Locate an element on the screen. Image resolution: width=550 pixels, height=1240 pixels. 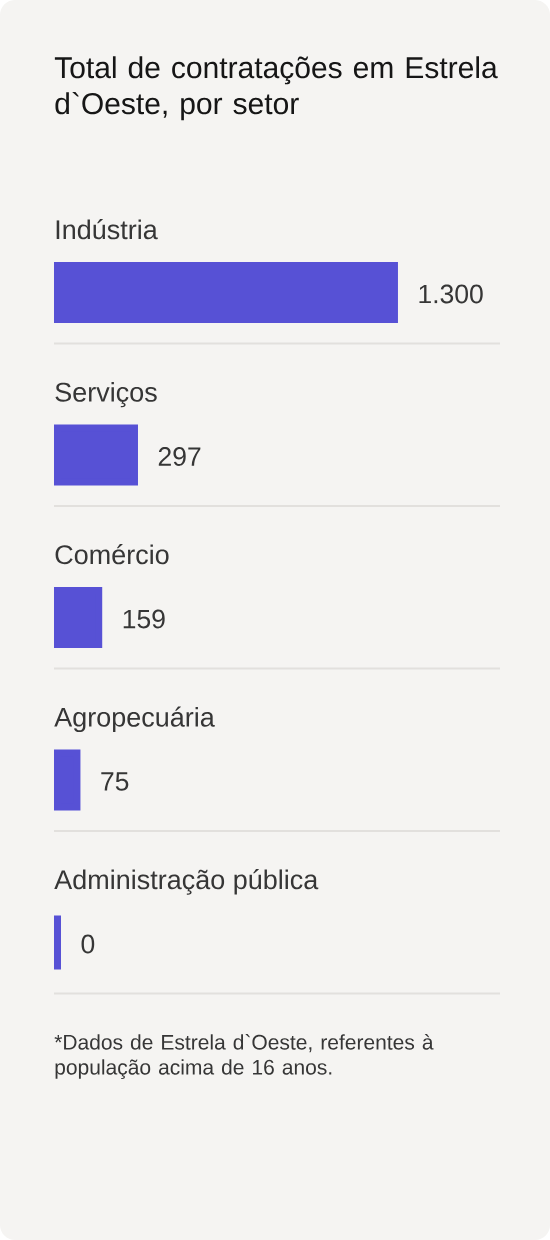
data-label: 297 is located at coordinates (179, 456).